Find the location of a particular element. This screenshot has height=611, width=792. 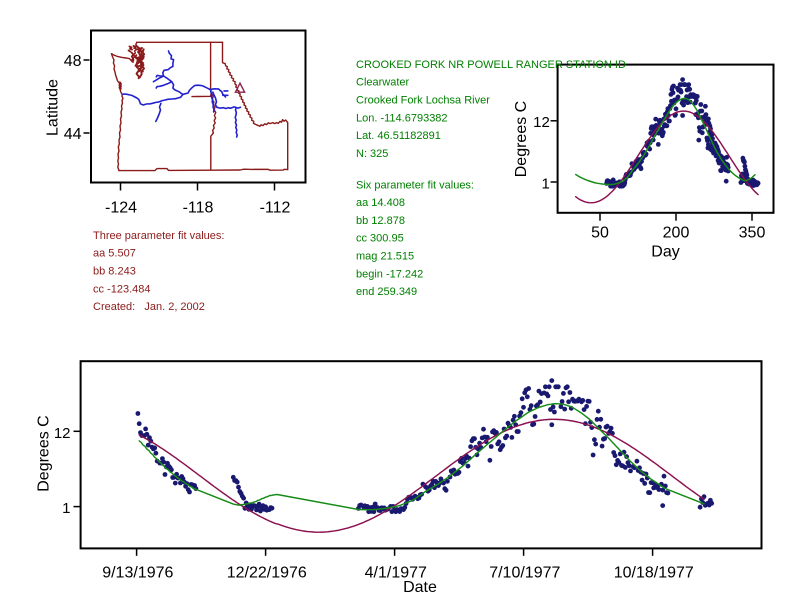

svg-text: aa 14.408 is located at coordinates (380, 203).